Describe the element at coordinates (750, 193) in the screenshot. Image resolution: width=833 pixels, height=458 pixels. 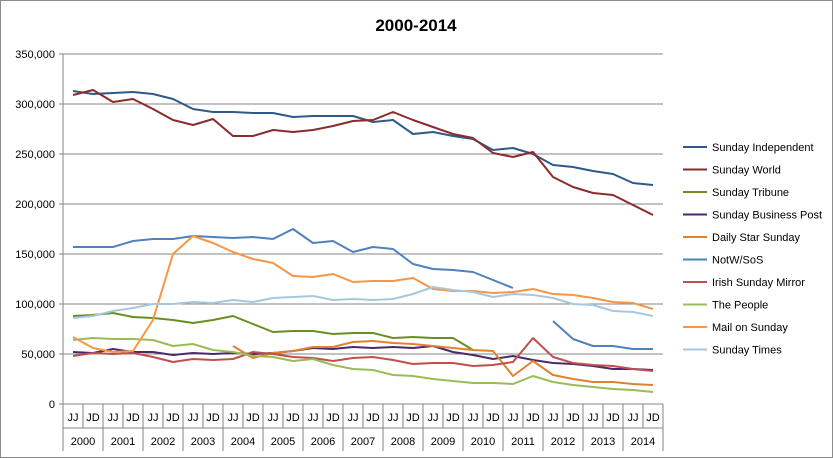
I see `legend-label: Sunday Tribune` at that location.